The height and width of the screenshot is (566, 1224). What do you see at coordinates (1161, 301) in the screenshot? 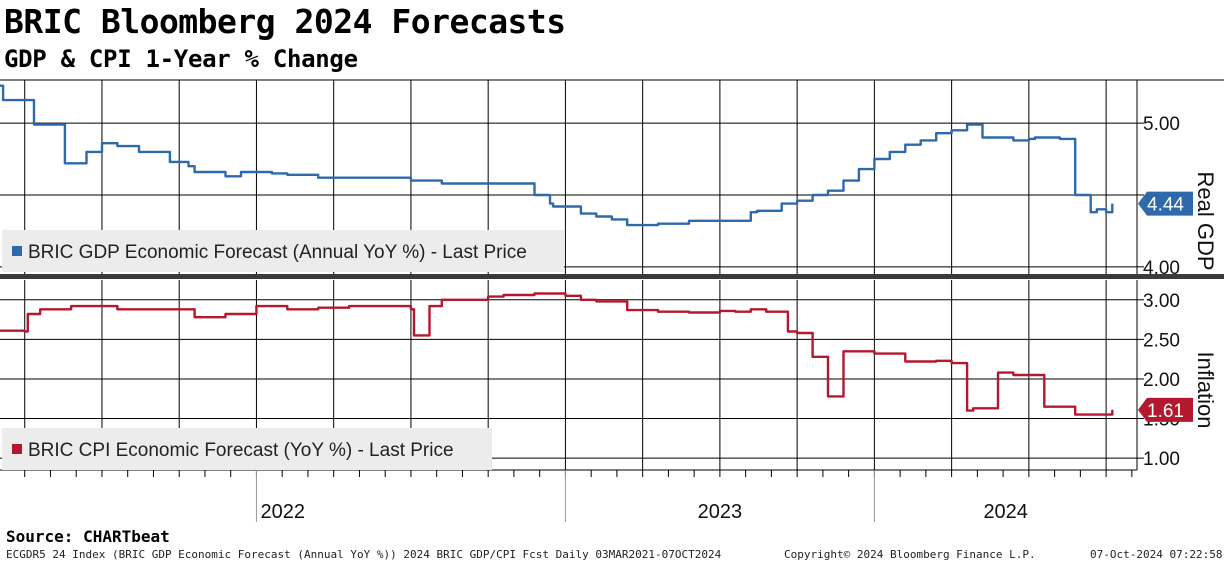
I see `cpi-ytick-label-4: 3.00` at bounding box center [1161, 301].